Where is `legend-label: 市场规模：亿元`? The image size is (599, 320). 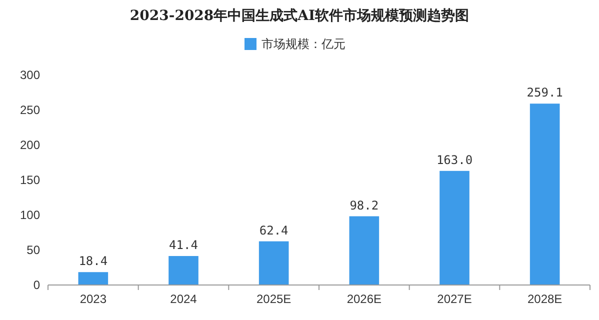 legend-label: 市场规模：亿元 is located at coordinates (304, 44).